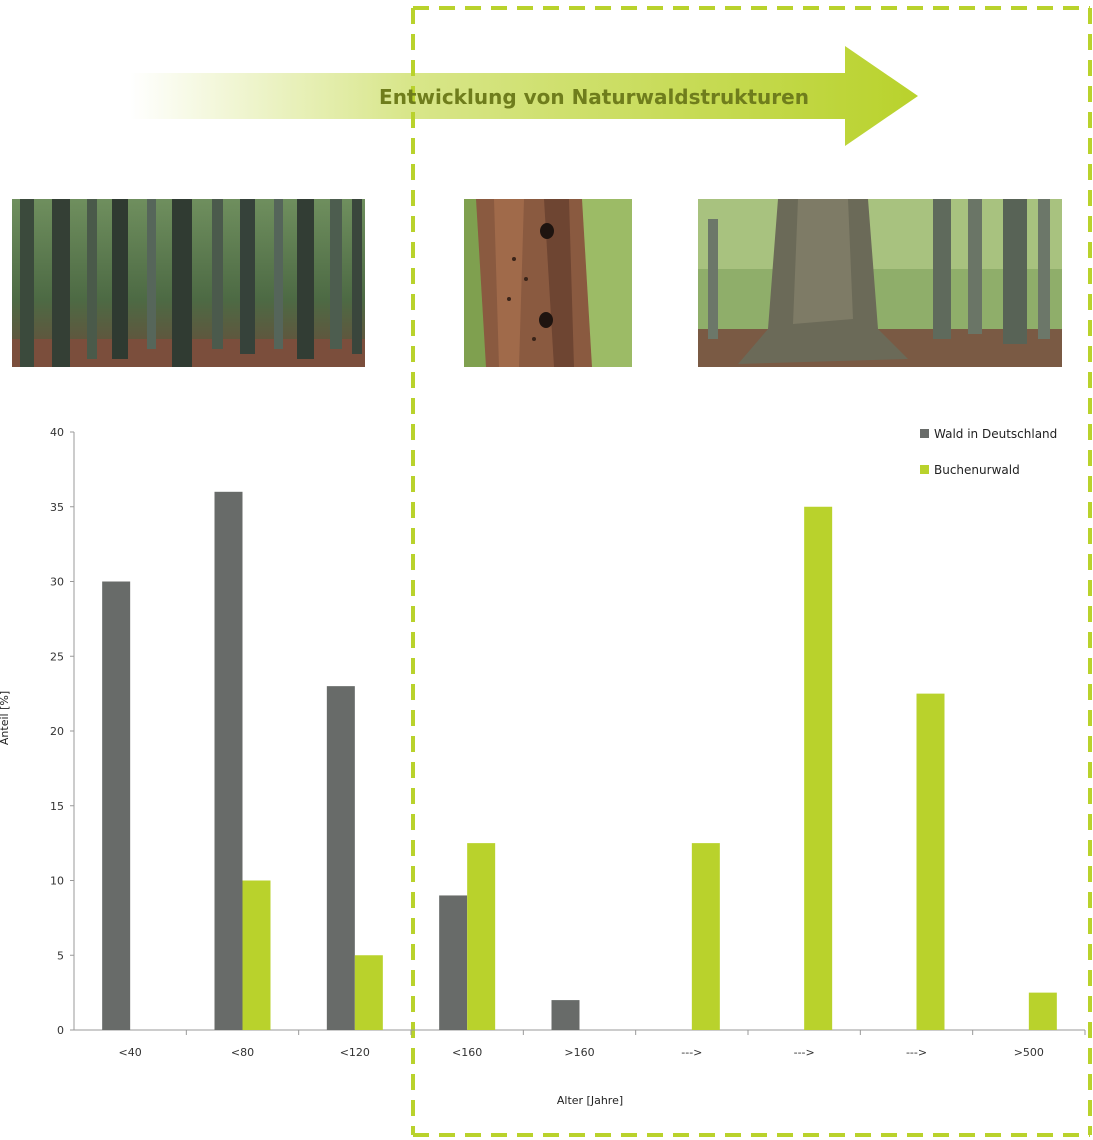 The image size is (1093, 1140). Describe the element at coordinates (57, 582) in the screenshot. I see `y-tick-label: 30` at that location.